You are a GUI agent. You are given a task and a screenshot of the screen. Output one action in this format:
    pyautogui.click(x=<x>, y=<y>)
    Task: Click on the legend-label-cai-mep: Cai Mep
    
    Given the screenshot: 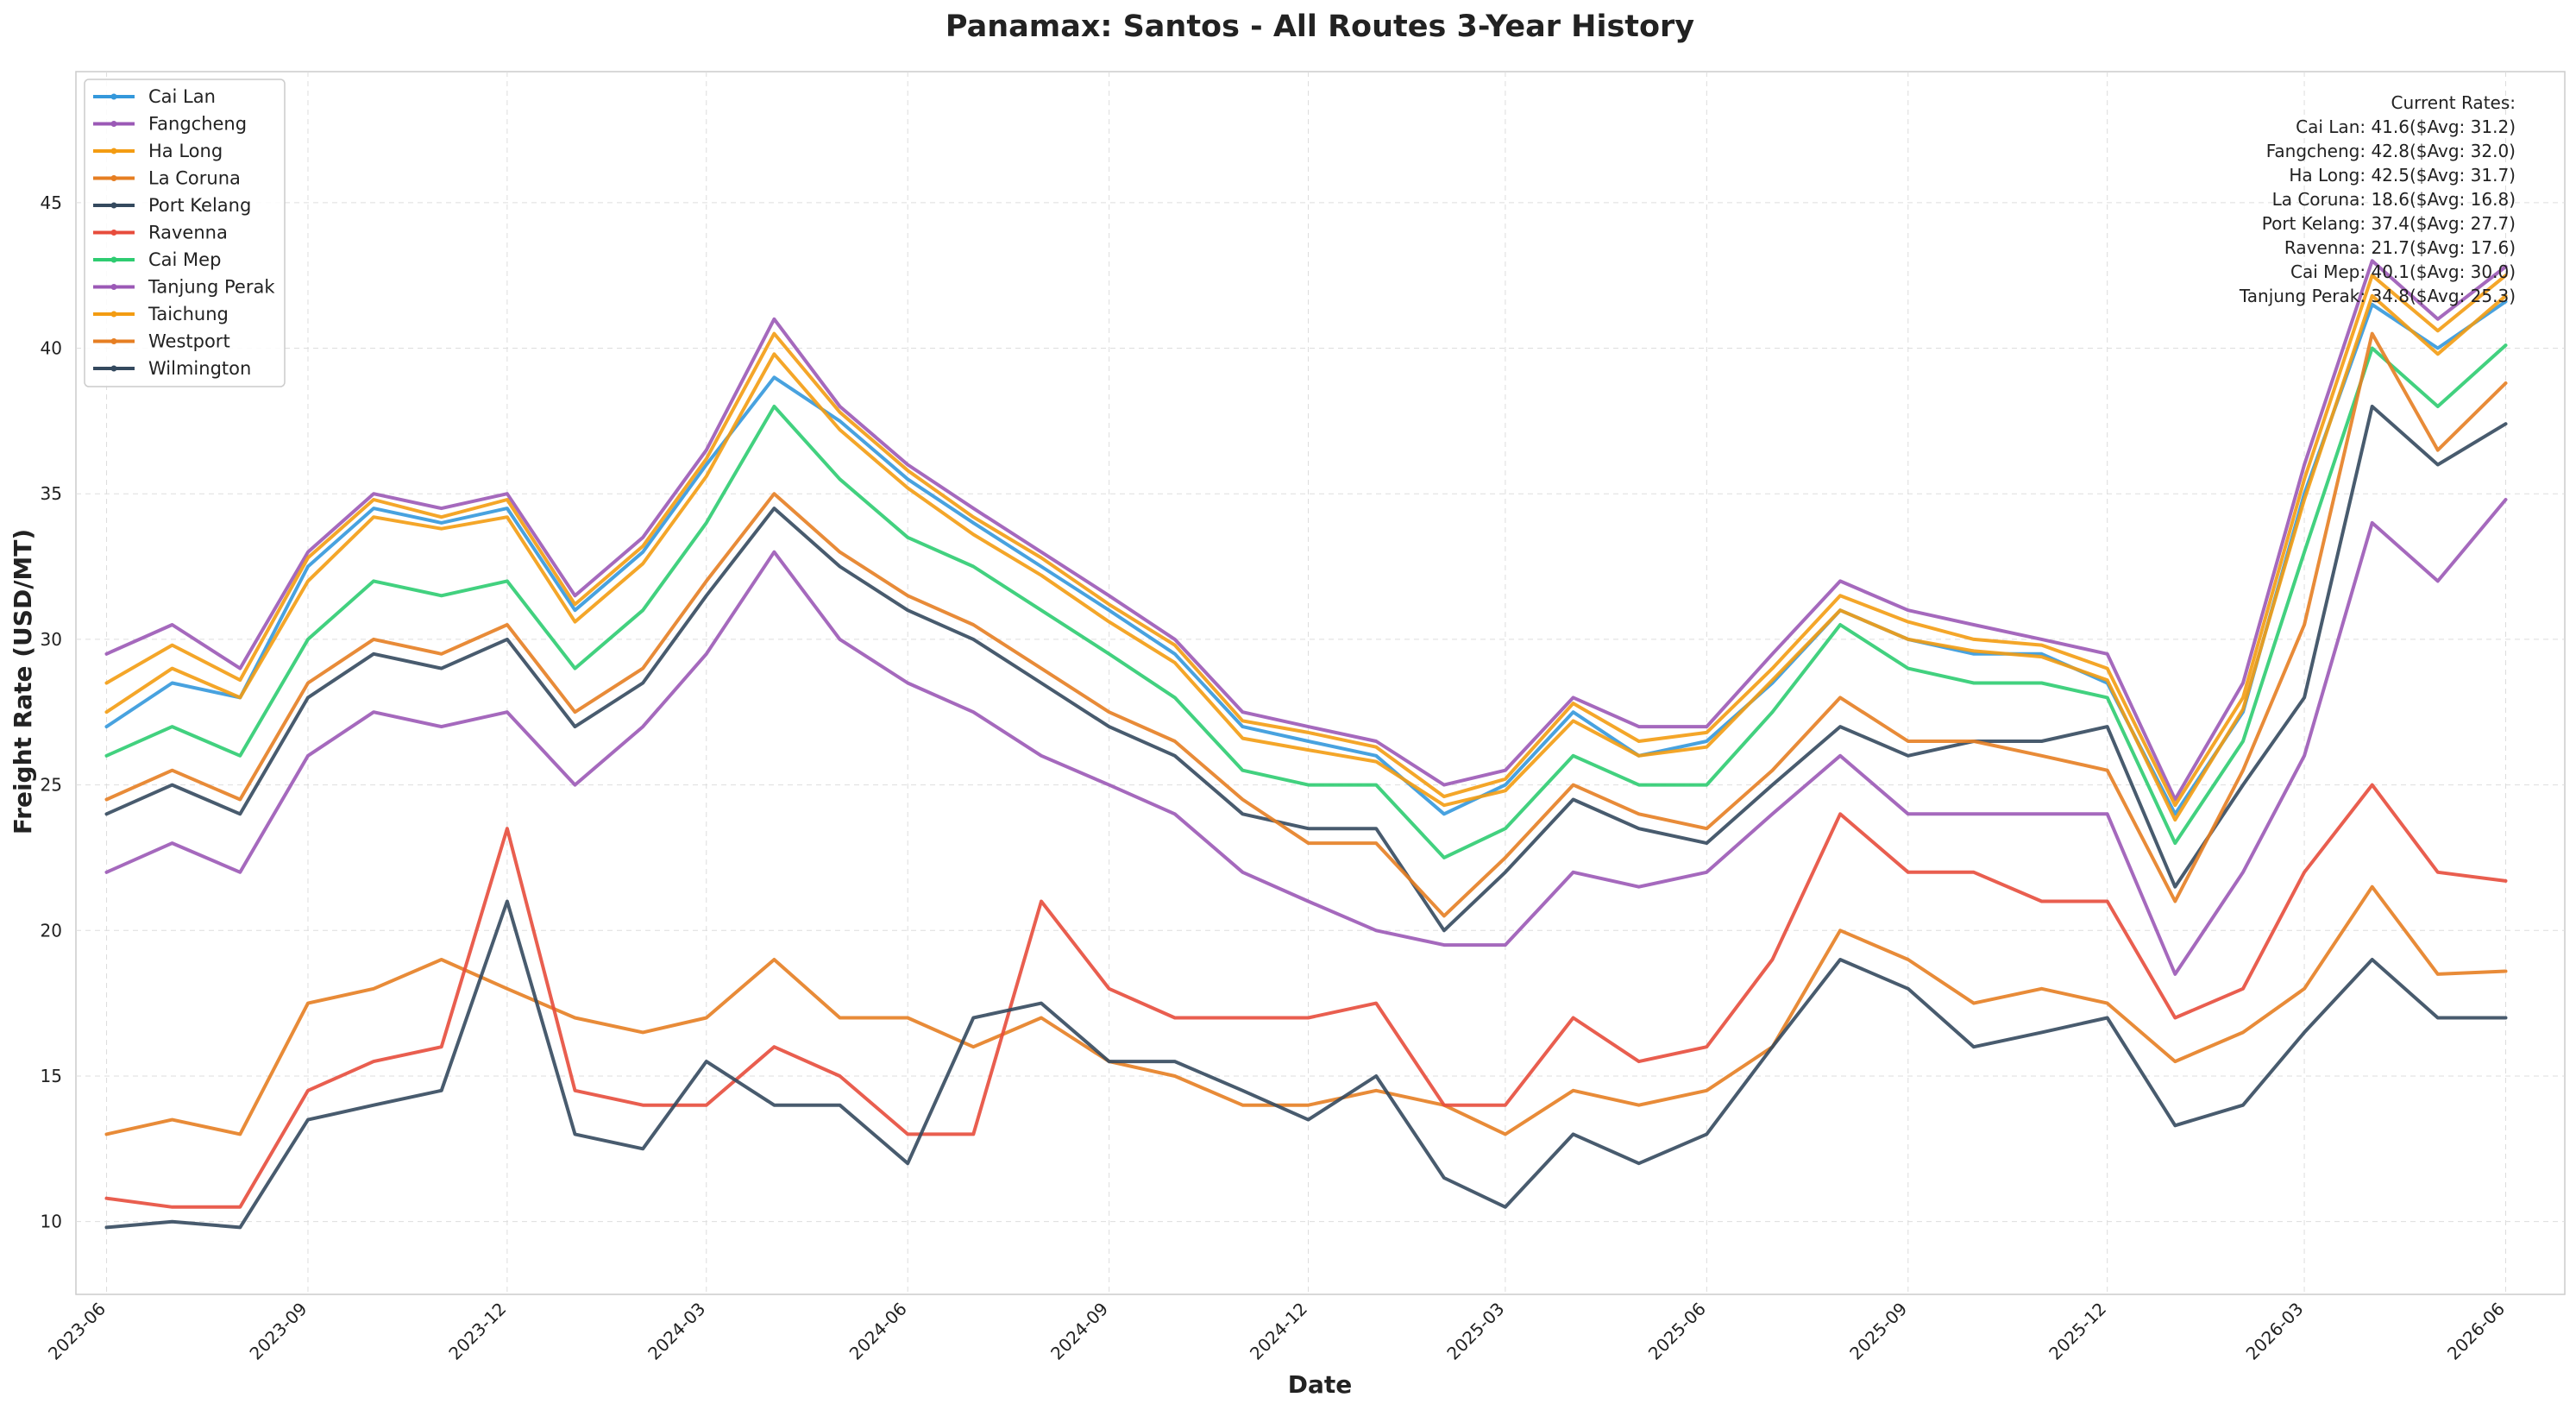 What is the action you would take?
    pyautogui.click(x=184, y=259)
    